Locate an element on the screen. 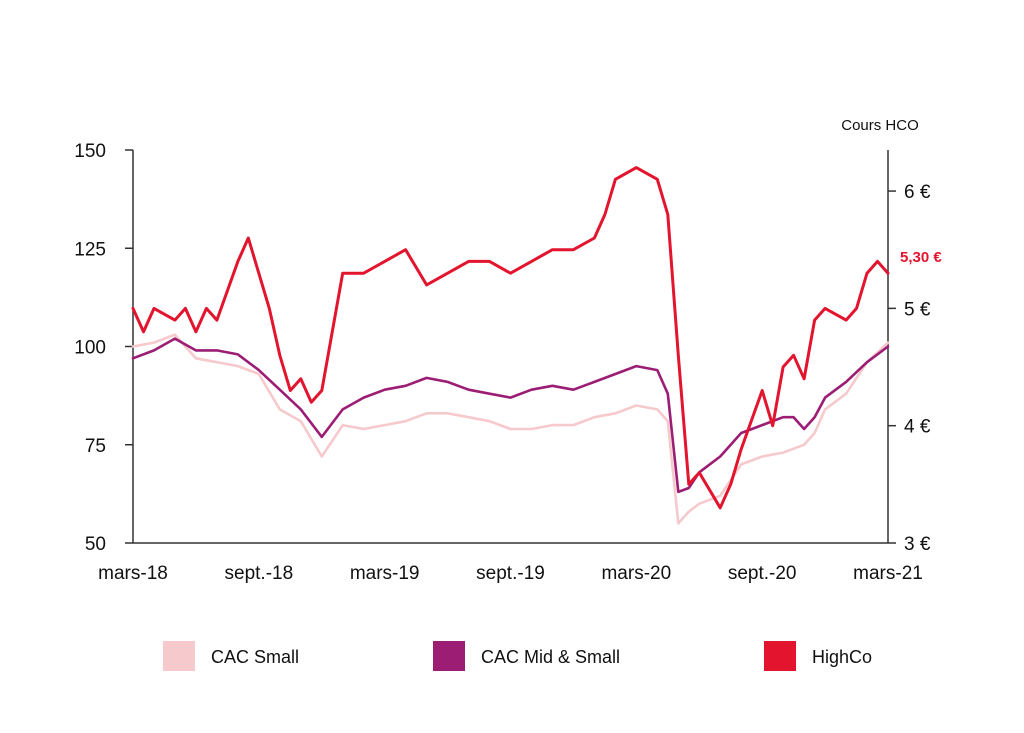  x-tick-label: sept.-18 is located at coordinates (259, 573).